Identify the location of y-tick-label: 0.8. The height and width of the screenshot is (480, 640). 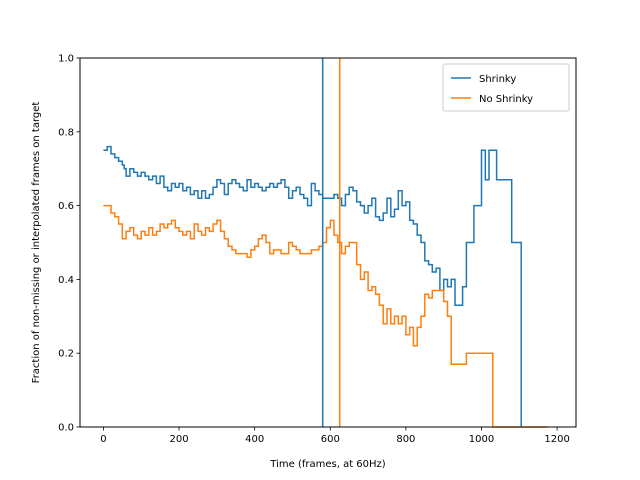
(66, 132).